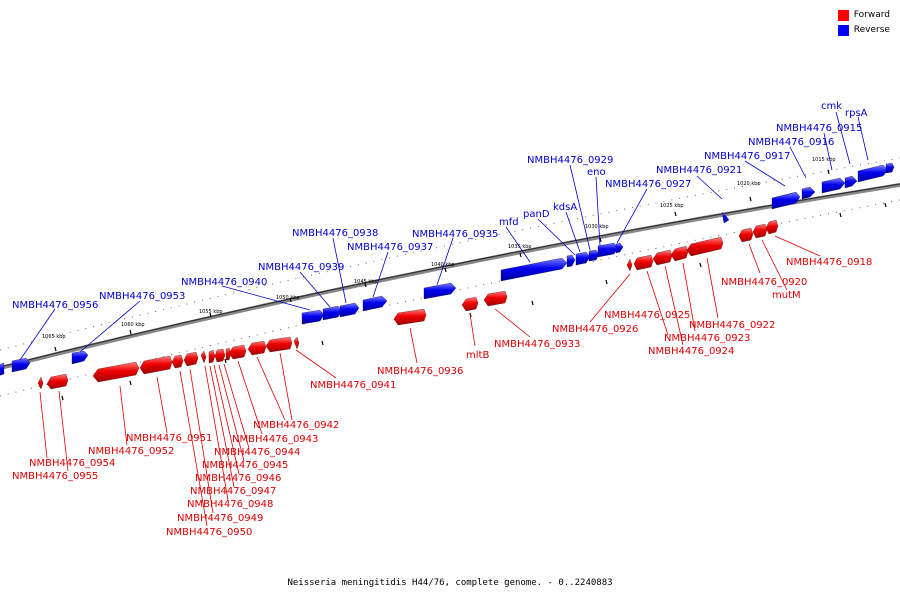 The width and height of the screenshot is (900, 600). I want to click on tick-label: 1045 kbp, so click(366, 282).